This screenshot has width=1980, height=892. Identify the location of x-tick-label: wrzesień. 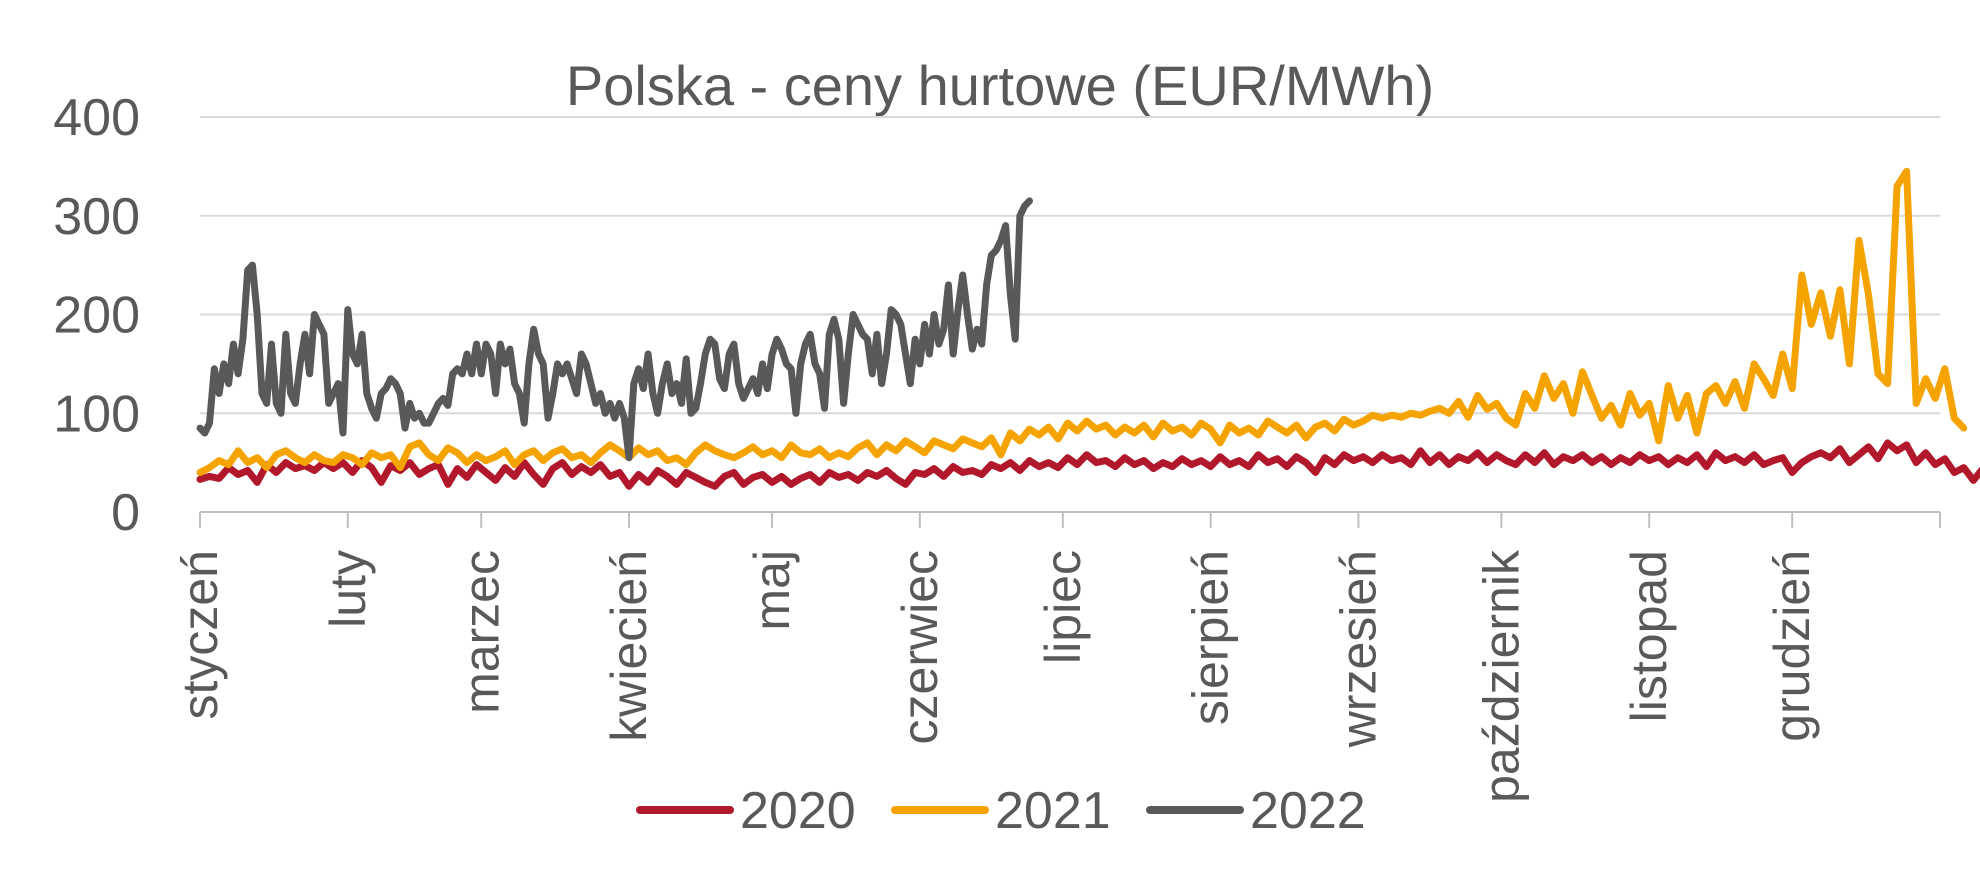
(1358, 649).